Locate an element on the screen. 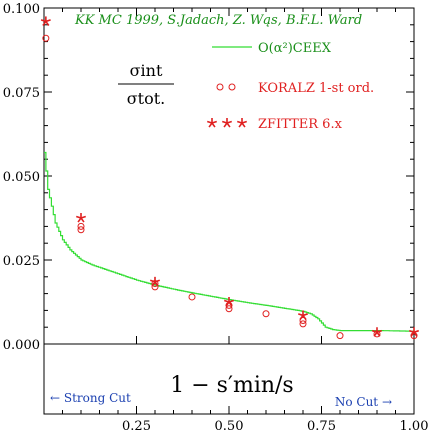 Image resolution: width=436 pixels, height=436 pixels. ratio-numerator: σint is located at coordinates (146, 70).